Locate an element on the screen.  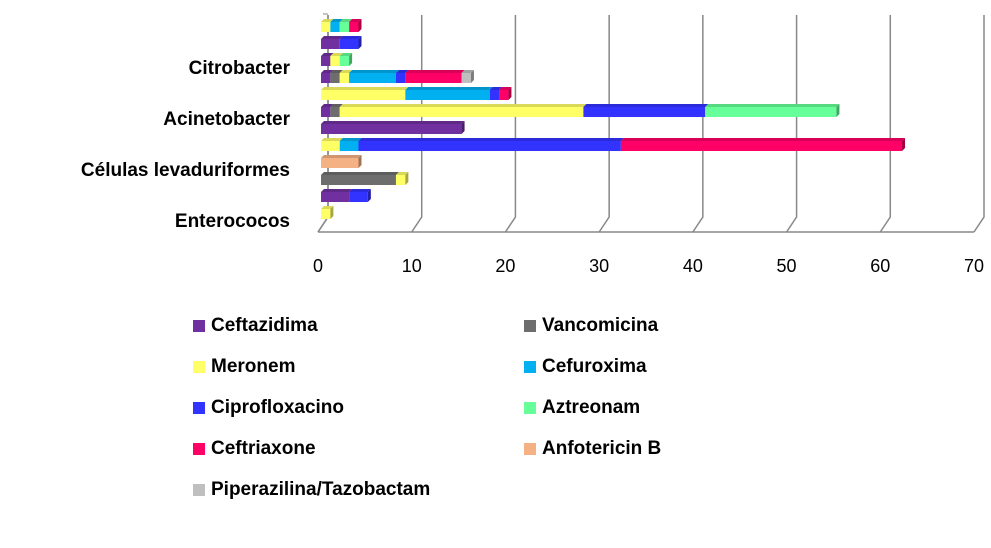
y-tick-label: Enterococos is located at coordinates (232, 221).